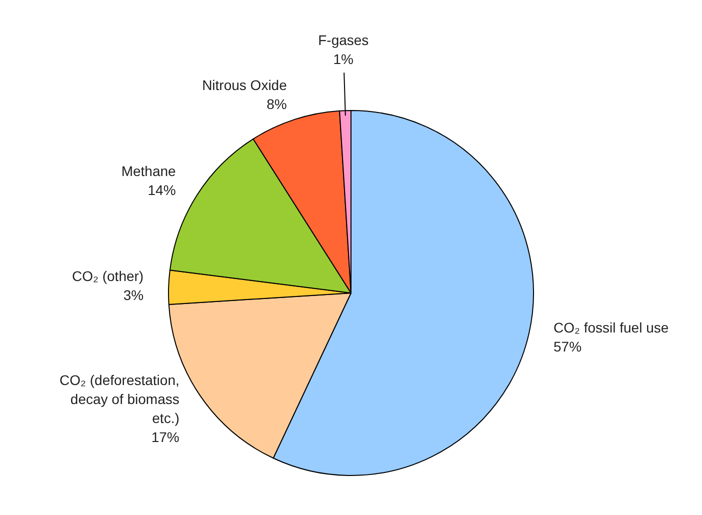 This screenshot has height=515, width=702. Describe the element at coordinates (611, 328) in the screenshot. I see `slice-label: CO₂ fossil fuel use` at that location.